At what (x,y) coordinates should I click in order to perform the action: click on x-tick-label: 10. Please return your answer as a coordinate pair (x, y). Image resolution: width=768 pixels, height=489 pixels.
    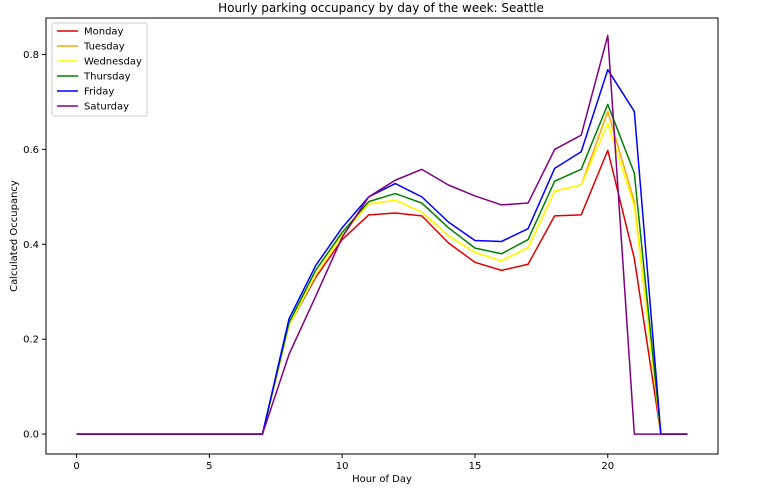
    Looking at the image, I should click on (342, 466).